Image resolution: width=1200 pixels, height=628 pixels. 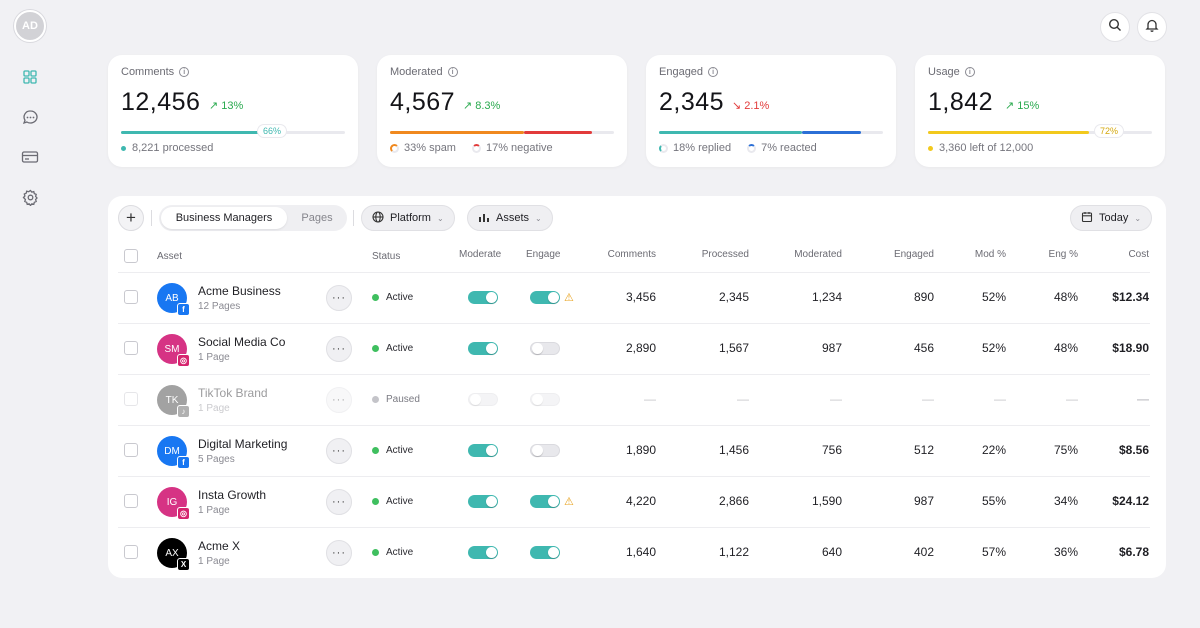 What do you see at coordinates (681, 72) in the screenshot?
I see `stat-title: Engaged` at bounding box center [681, 72].